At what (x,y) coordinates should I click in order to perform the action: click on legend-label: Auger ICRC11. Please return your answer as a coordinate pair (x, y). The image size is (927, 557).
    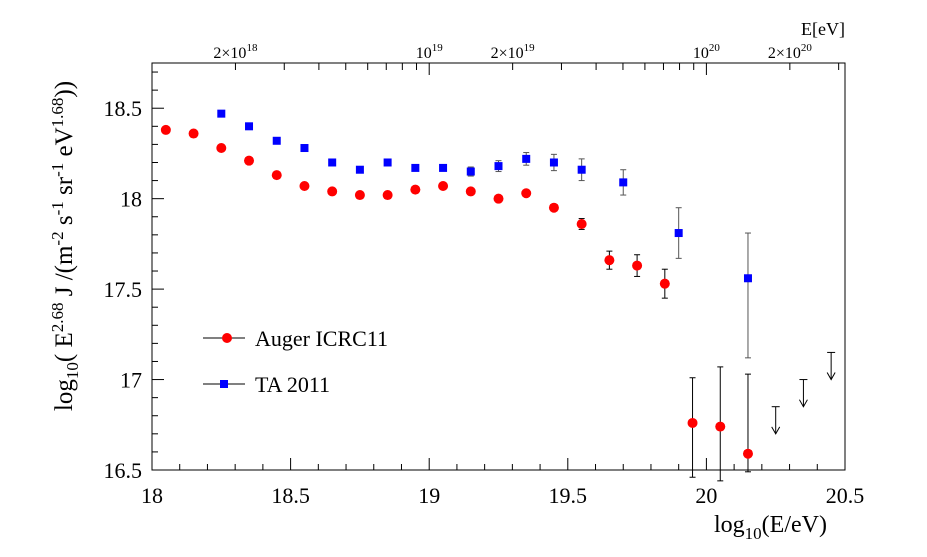
    Looking at the image, I should click on (321, 338).